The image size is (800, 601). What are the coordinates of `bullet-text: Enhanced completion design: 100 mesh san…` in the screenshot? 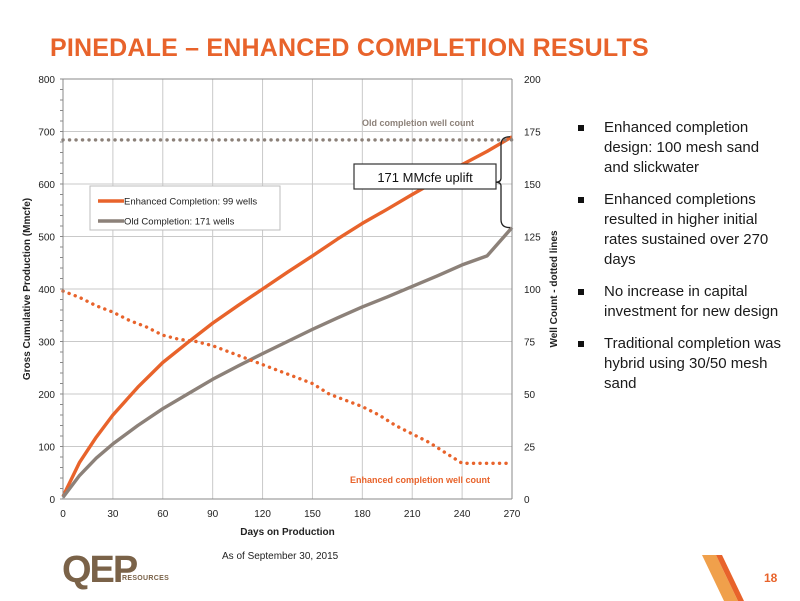 It's located at (682, 147).